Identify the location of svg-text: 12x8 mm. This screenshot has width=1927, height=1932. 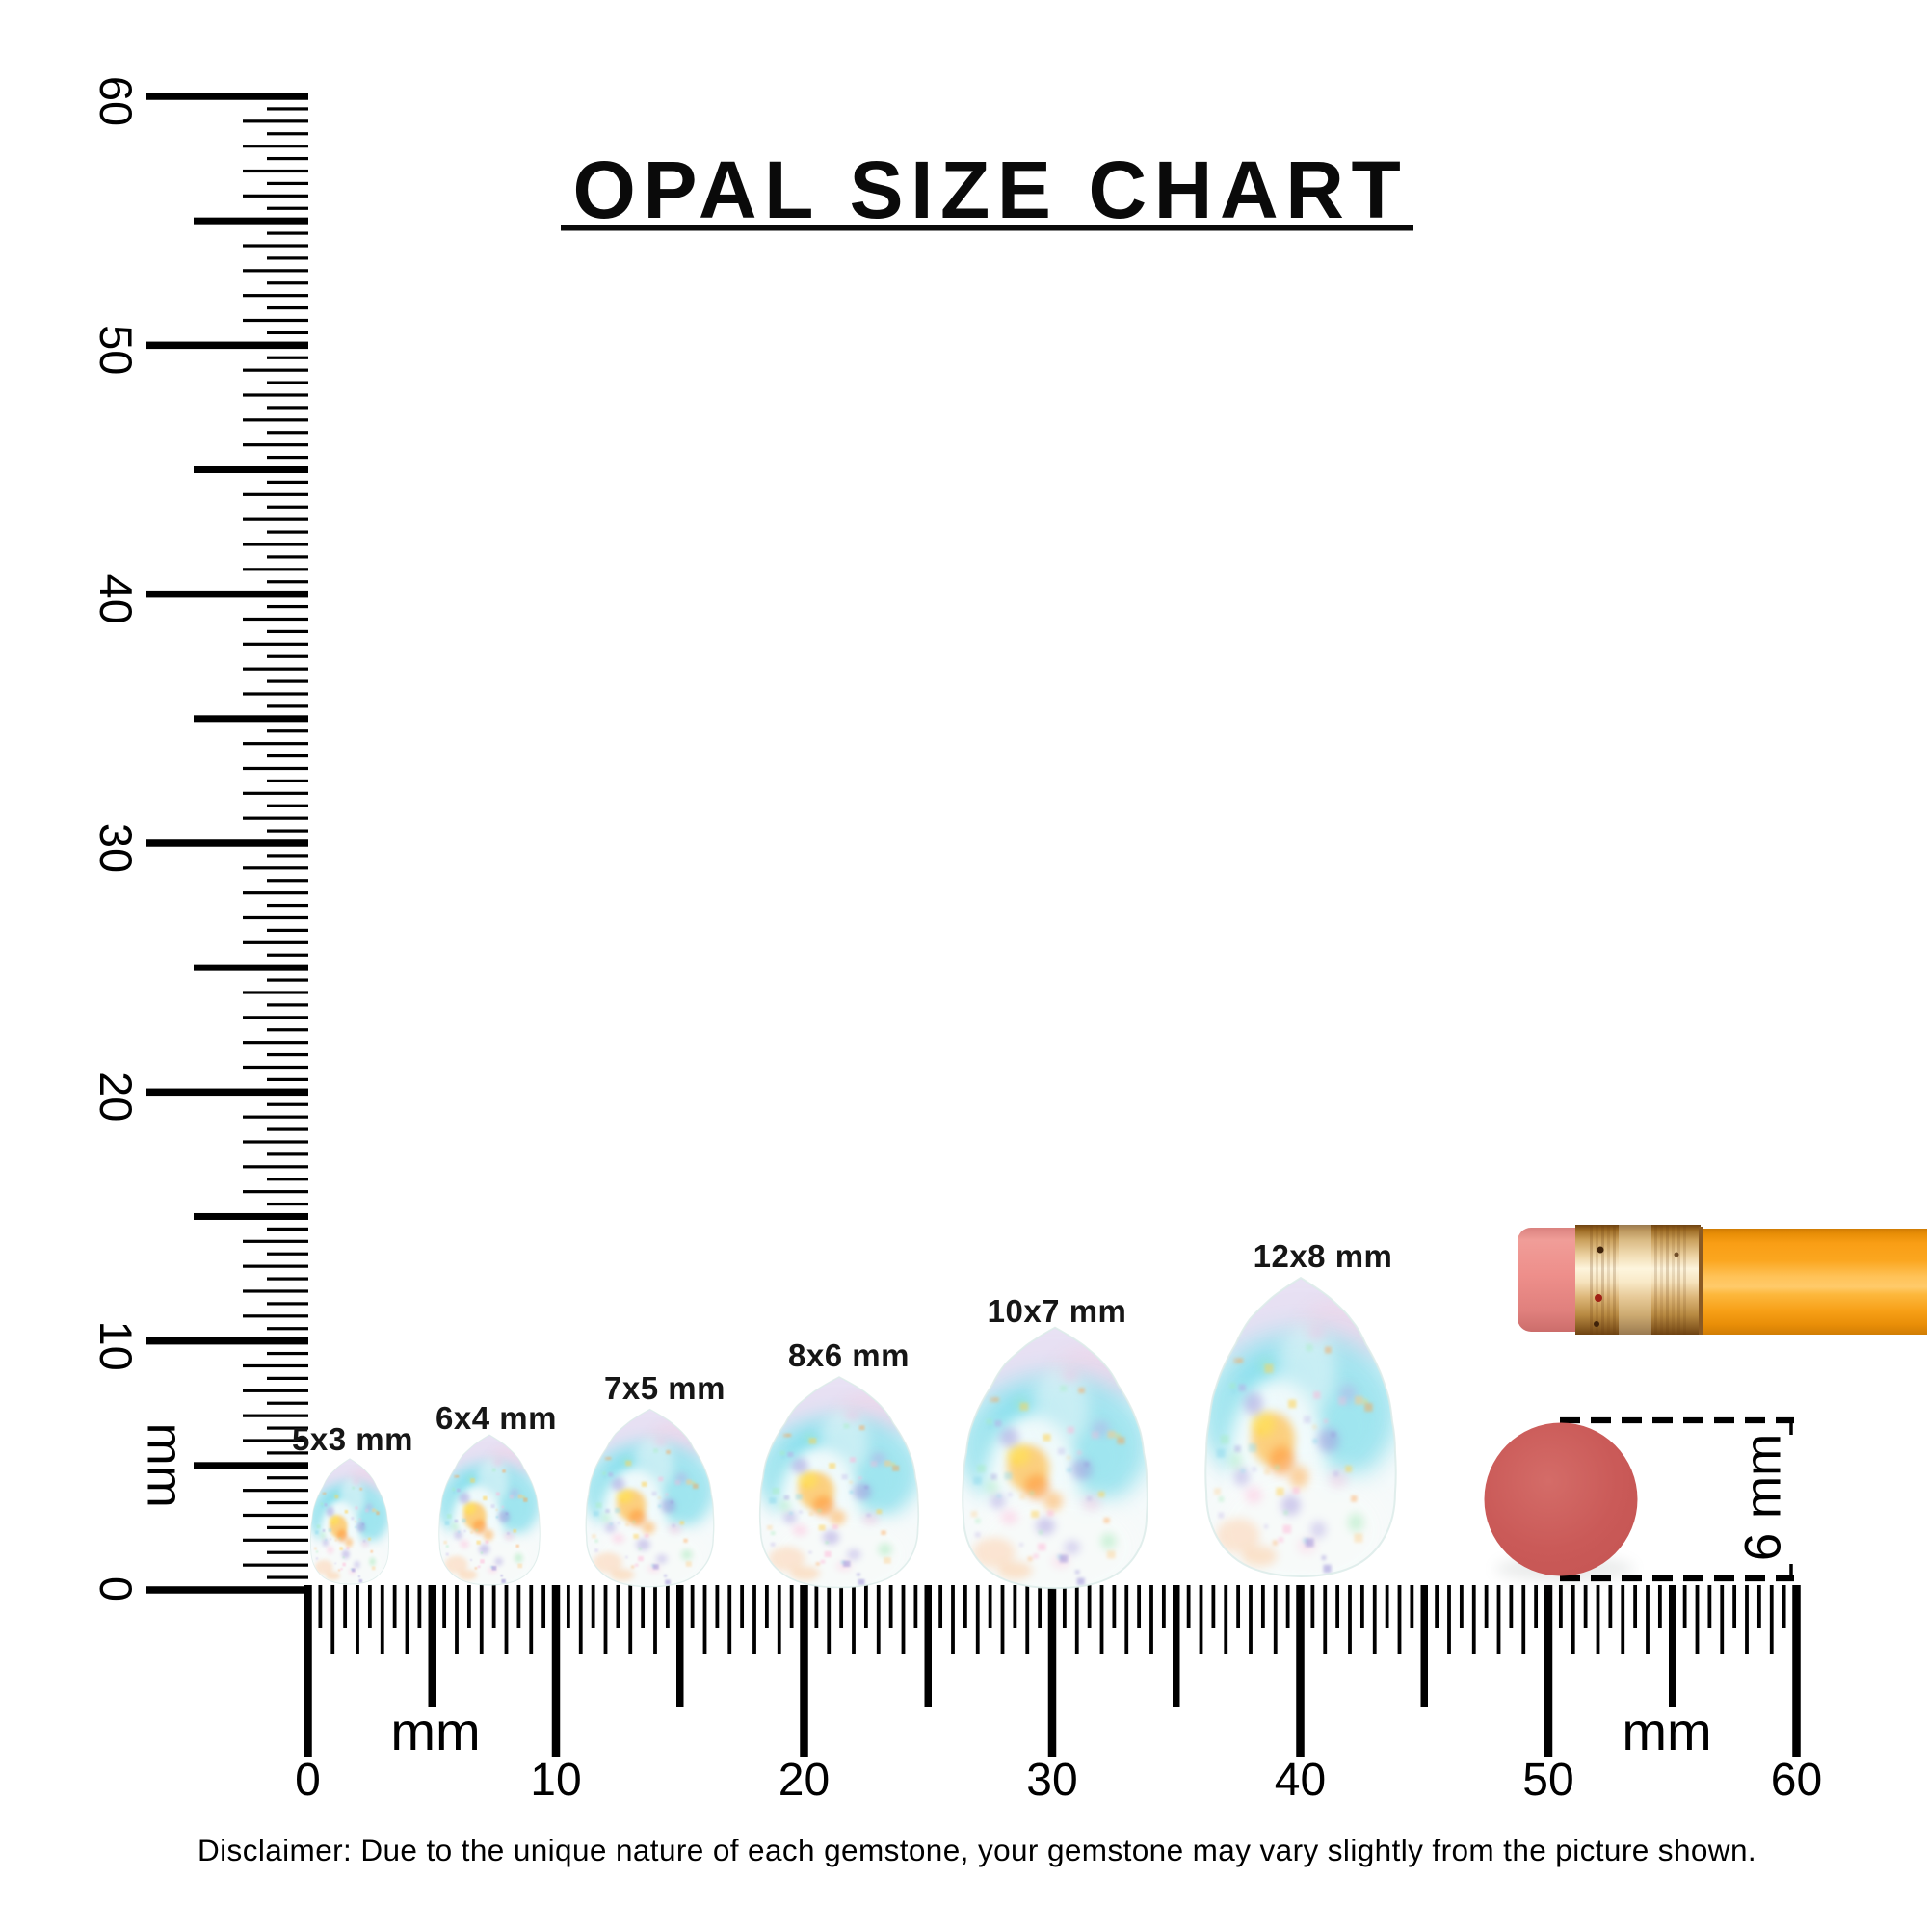
(1323, 1256).